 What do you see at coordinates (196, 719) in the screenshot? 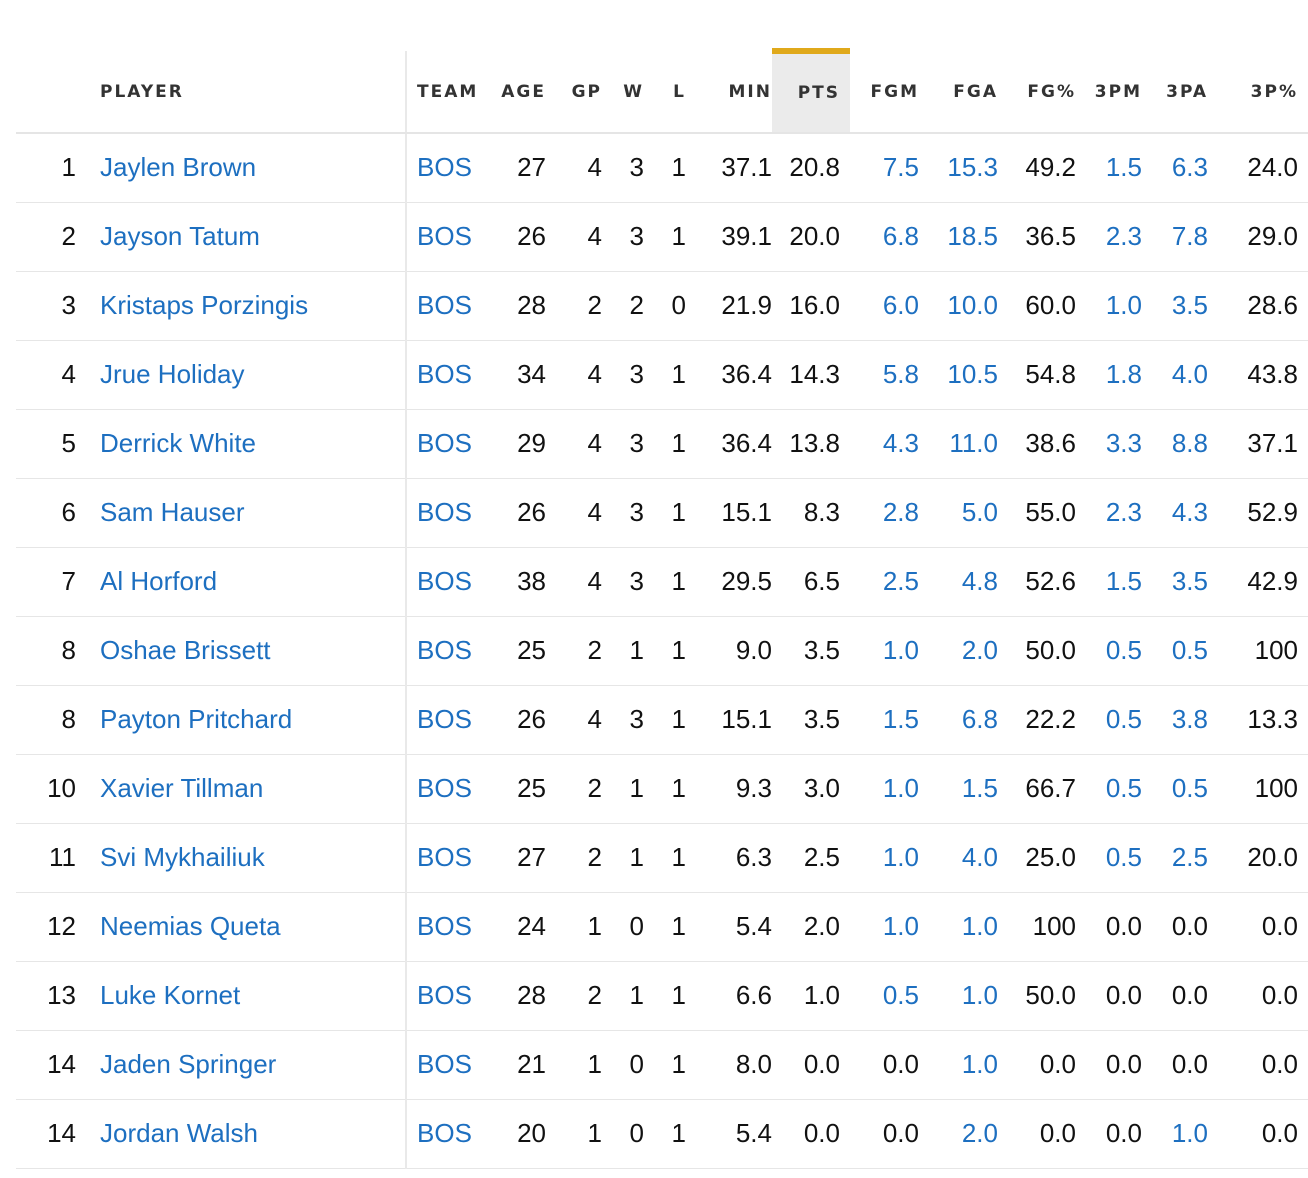
I see `player-name-link: Payton Pritchard` at bounding box center [196, 719].